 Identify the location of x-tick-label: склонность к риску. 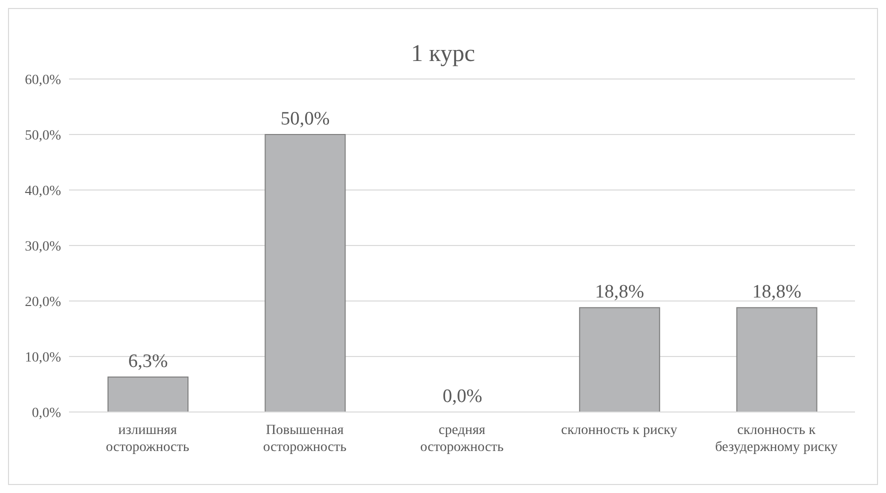
(619, 430).